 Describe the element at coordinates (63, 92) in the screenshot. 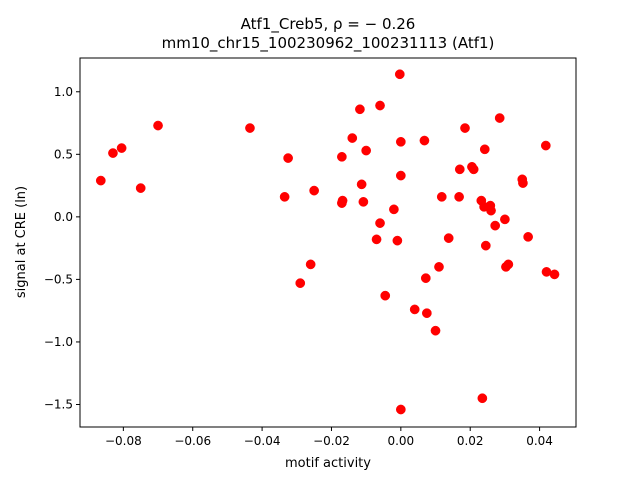

I see `y-tick-label: 1.0` at that location.